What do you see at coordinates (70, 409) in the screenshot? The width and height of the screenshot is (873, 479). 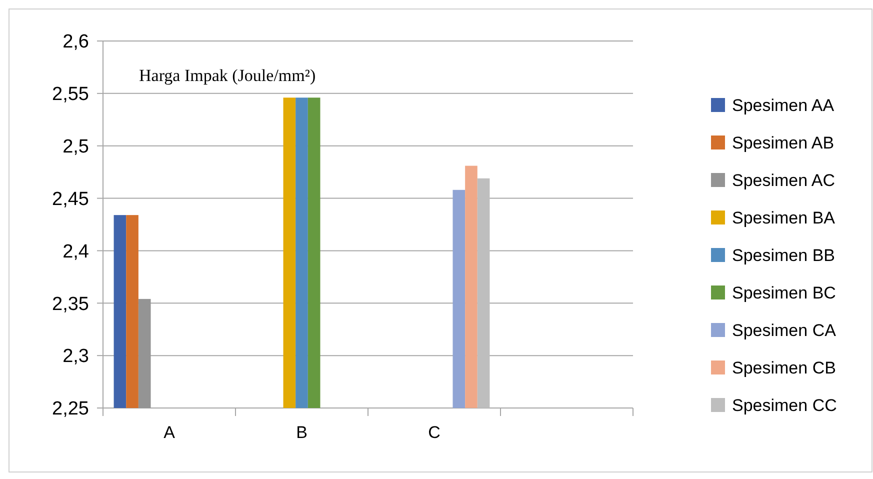 I see `y-tick-label: 2,25` at bounding box center [70, 409].